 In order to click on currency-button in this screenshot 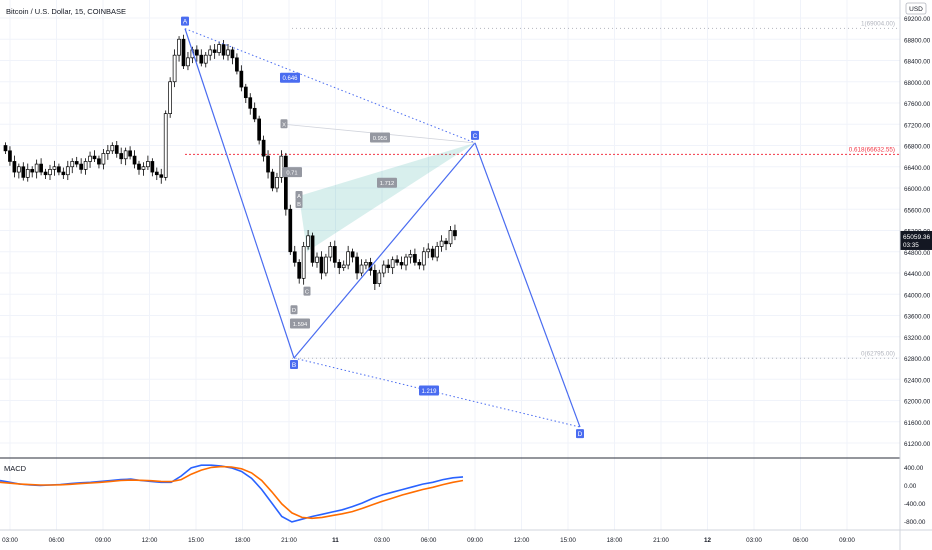, I will do `click(916, 8)`.